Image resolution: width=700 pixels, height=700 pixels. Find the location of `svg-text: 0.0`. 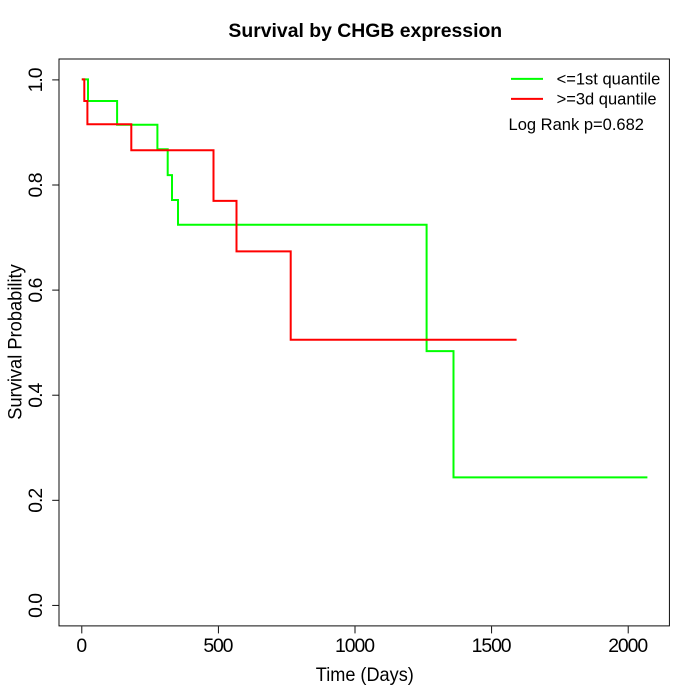

svg-text: 0.0 is located at coordinates (36, 605).